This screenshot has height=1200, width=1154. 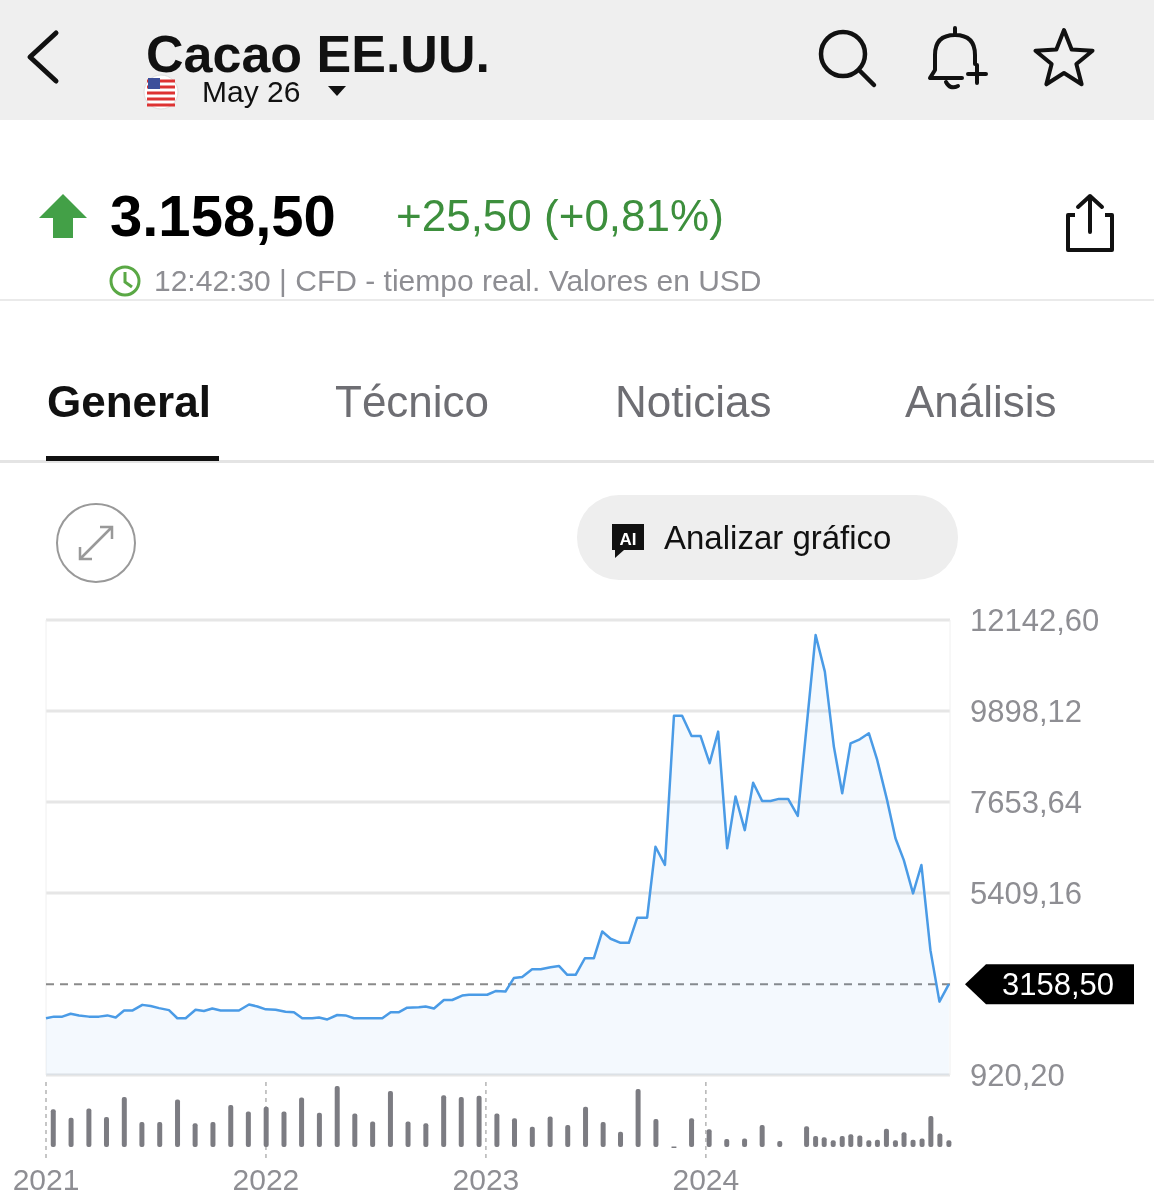 I want to click on x-tick-label: 2021, so click(x=46, y=1179).